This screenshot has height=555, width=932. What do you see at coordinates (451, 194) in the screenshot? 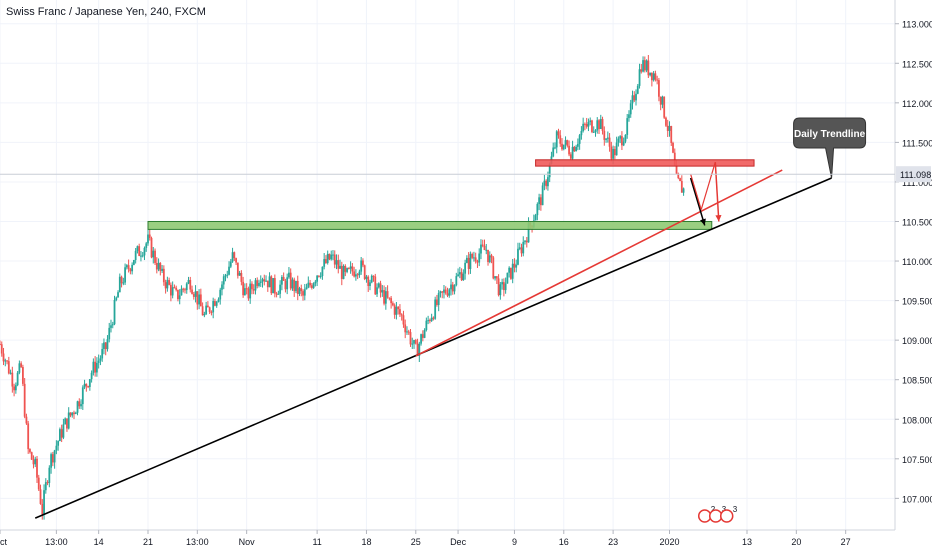
I see `zones` at bounding box center [451, 194].